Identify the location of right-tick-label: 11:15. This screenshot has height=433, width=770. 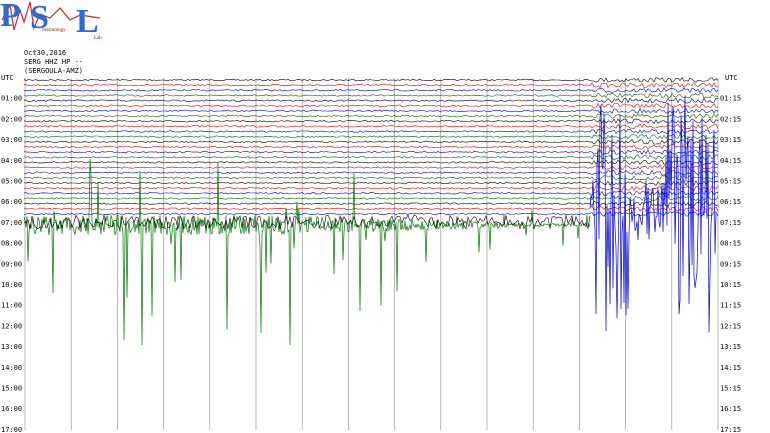
(730, 306).